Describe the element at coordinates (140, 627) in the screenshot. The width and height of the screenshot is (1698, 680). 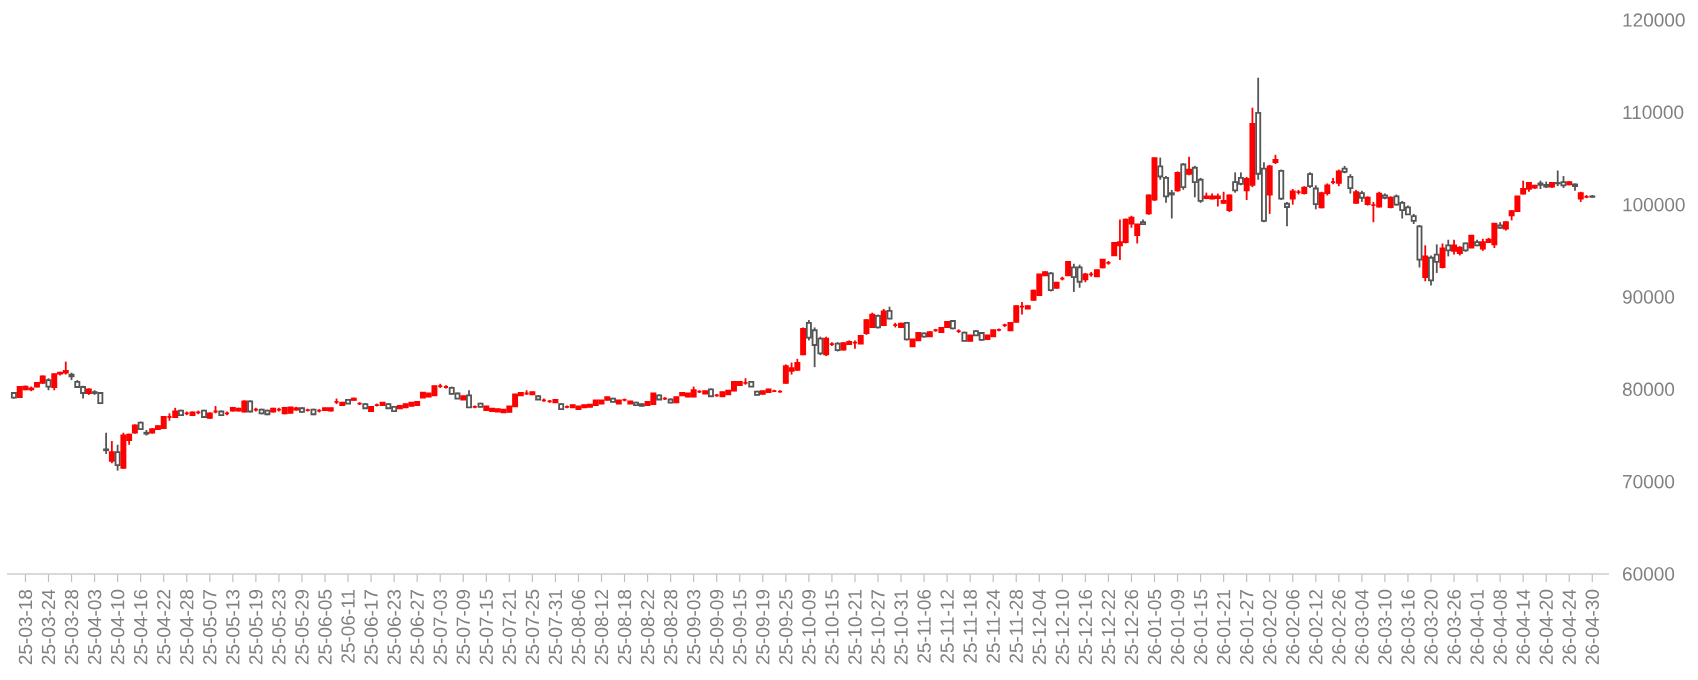
I see `x-tick-label: 25-04-16` at that location.